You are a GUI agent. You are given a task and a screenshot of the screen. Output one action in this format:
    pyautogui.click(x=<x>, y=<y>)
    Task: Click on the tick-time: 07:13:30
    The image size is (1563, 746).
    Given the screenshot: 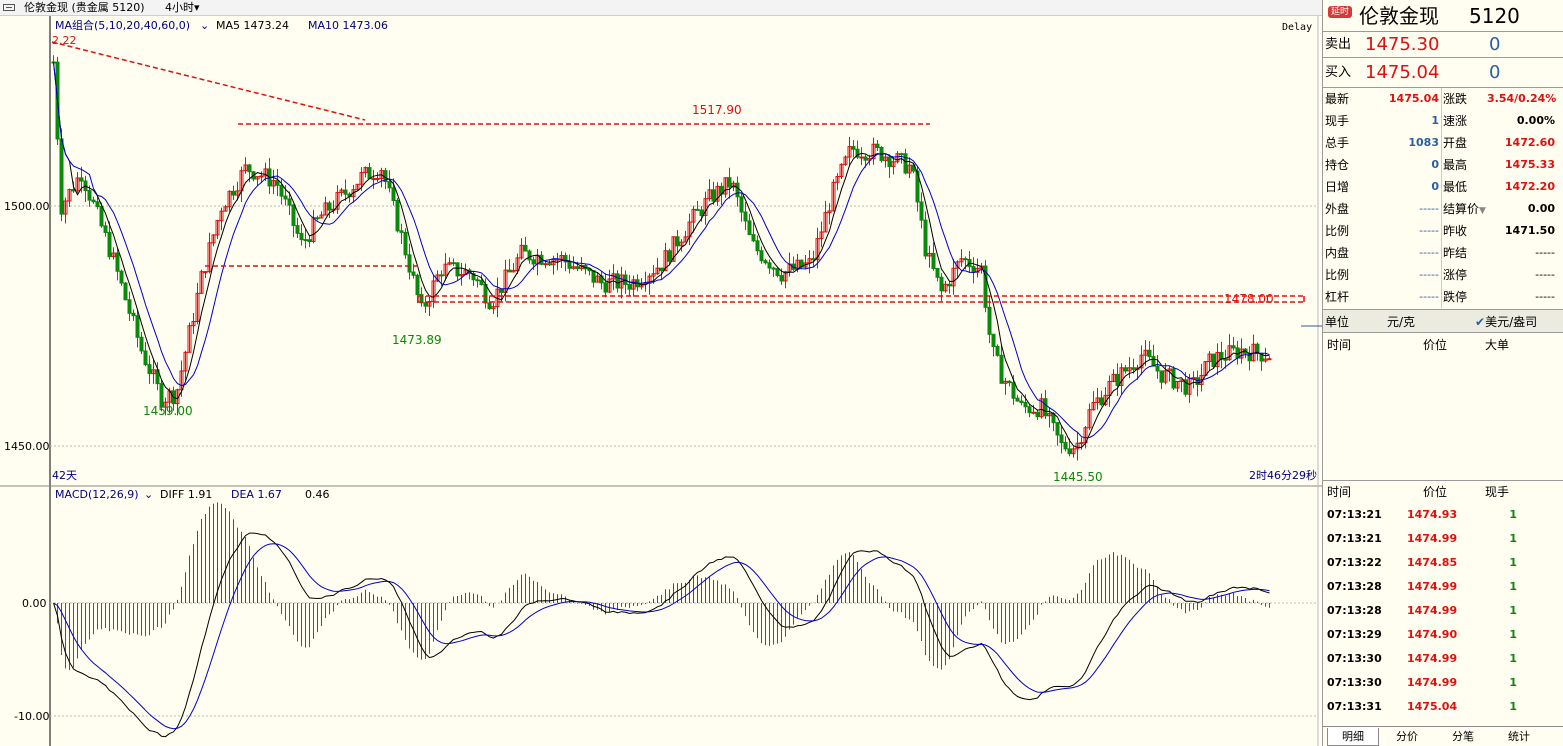 What is the action you would take?
    pyautogui.click(x=1354, y=658)
    